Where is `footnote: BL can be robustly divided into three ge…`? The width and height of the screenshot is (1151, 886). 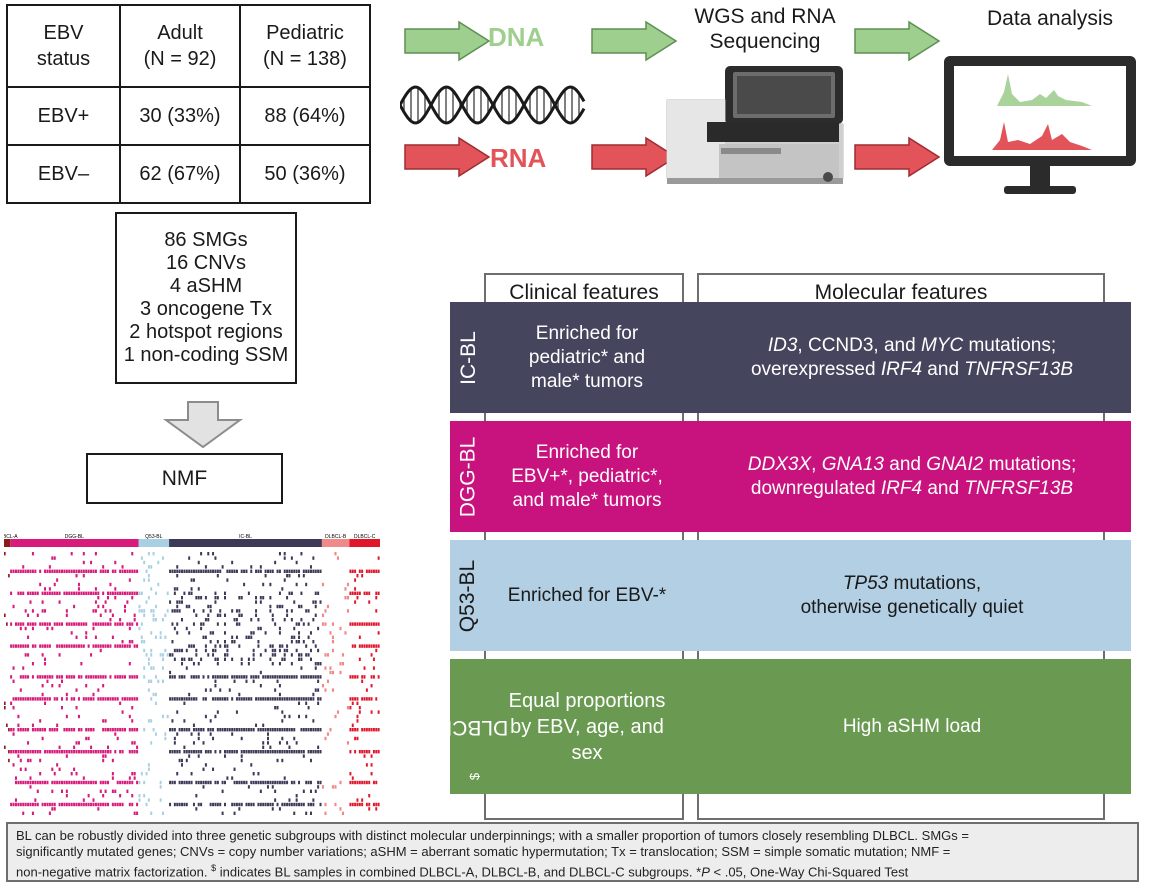 footnote: BL can be robustly divided into three ge… is located at coordinates (572, 852).